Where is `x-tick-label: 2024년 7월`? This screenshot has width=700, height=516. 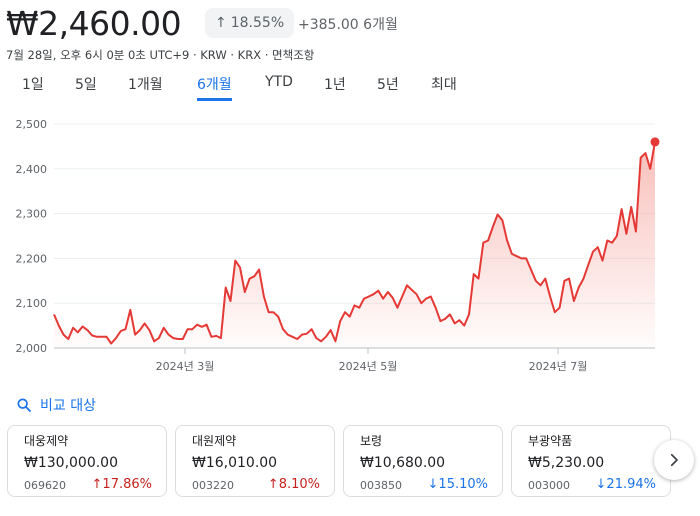
x-tick-label: 2024년 7월 is located at coordinates (558, 366).